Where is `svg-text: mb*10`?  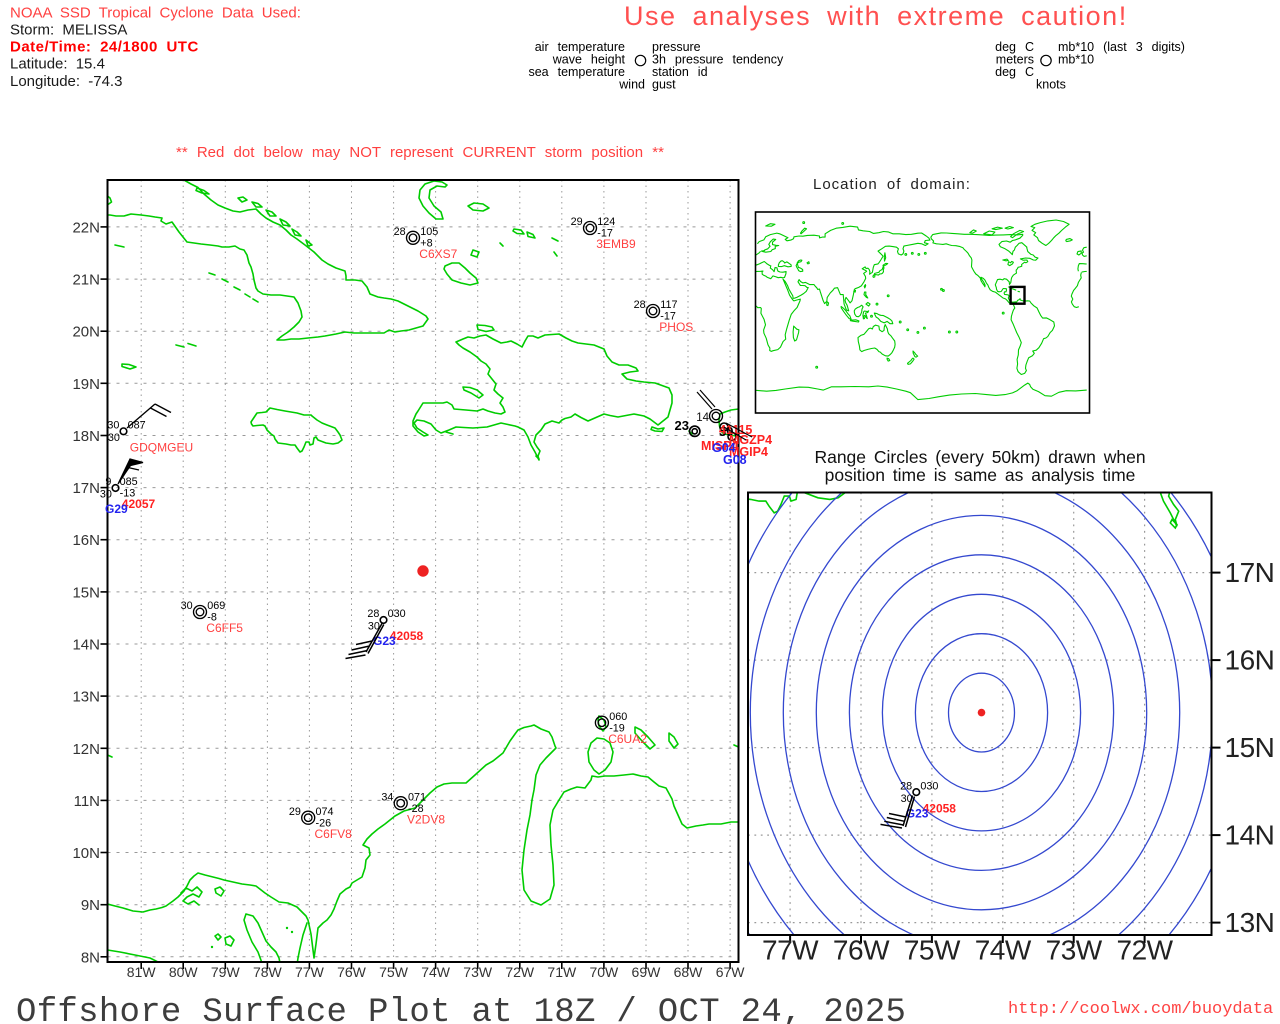
svg-text: mb*10 is located at coordinates (1076, 60).